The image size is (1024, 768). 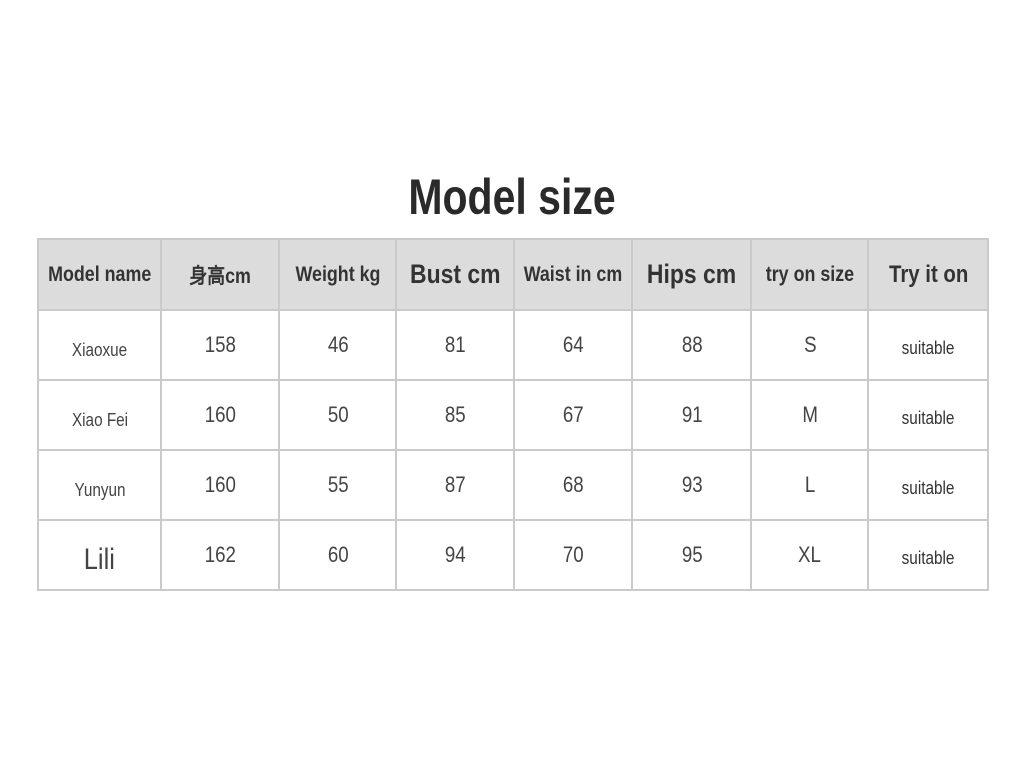 I want to click on table-cell: 162, so click(x=220, y=555).